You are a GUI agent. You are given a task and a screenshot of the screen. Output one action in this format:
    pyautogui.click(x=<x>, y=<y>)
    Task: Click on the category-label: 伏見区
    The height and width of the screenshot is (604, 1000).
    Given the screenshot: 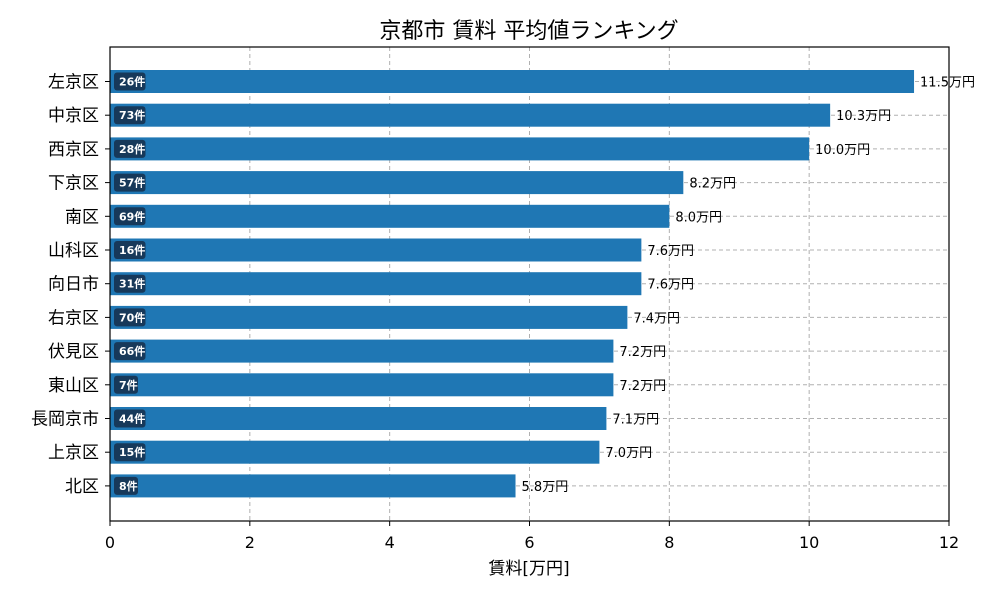 What is the action you would take?
    pyautogui.click(x=73, y=352)
    